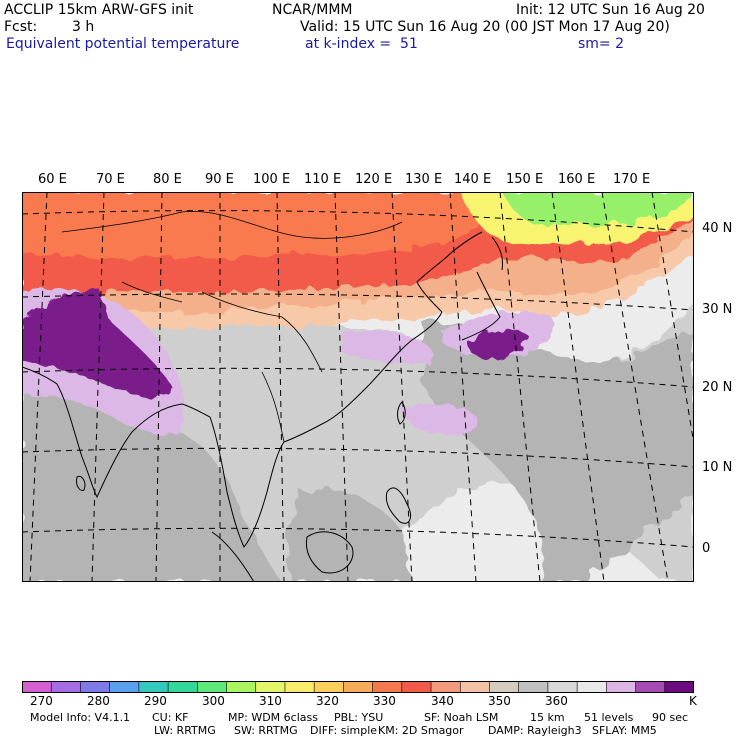 The image size is (740, 740). What do you see at coordinates (358, 377) in the screenshot?
I see `parallel-20n` at bounding box center [358, 377].